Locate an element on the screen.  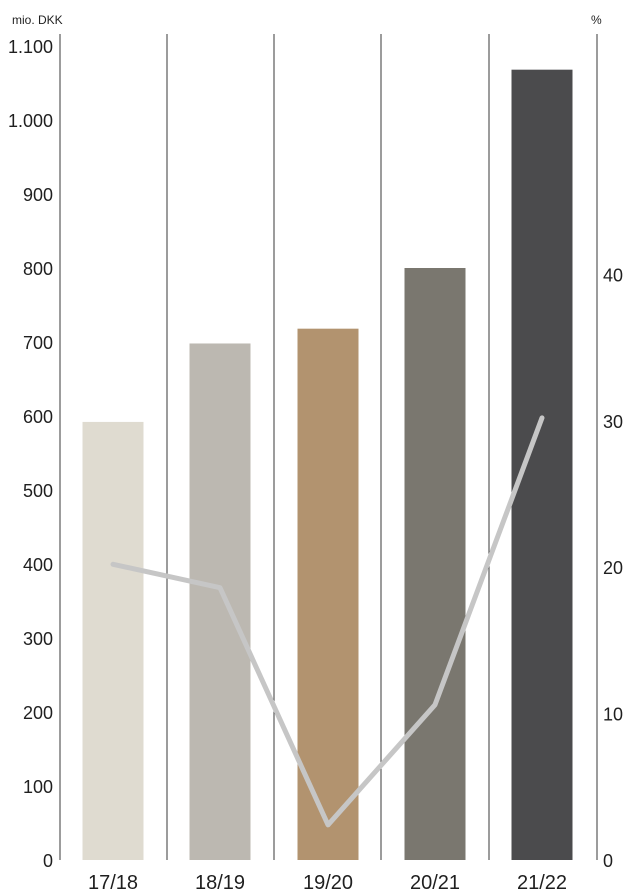
left-axis: 0 100 200 300 400 500 600 700 800 900 1.000 1.100 is located at coordinates (30, 454).